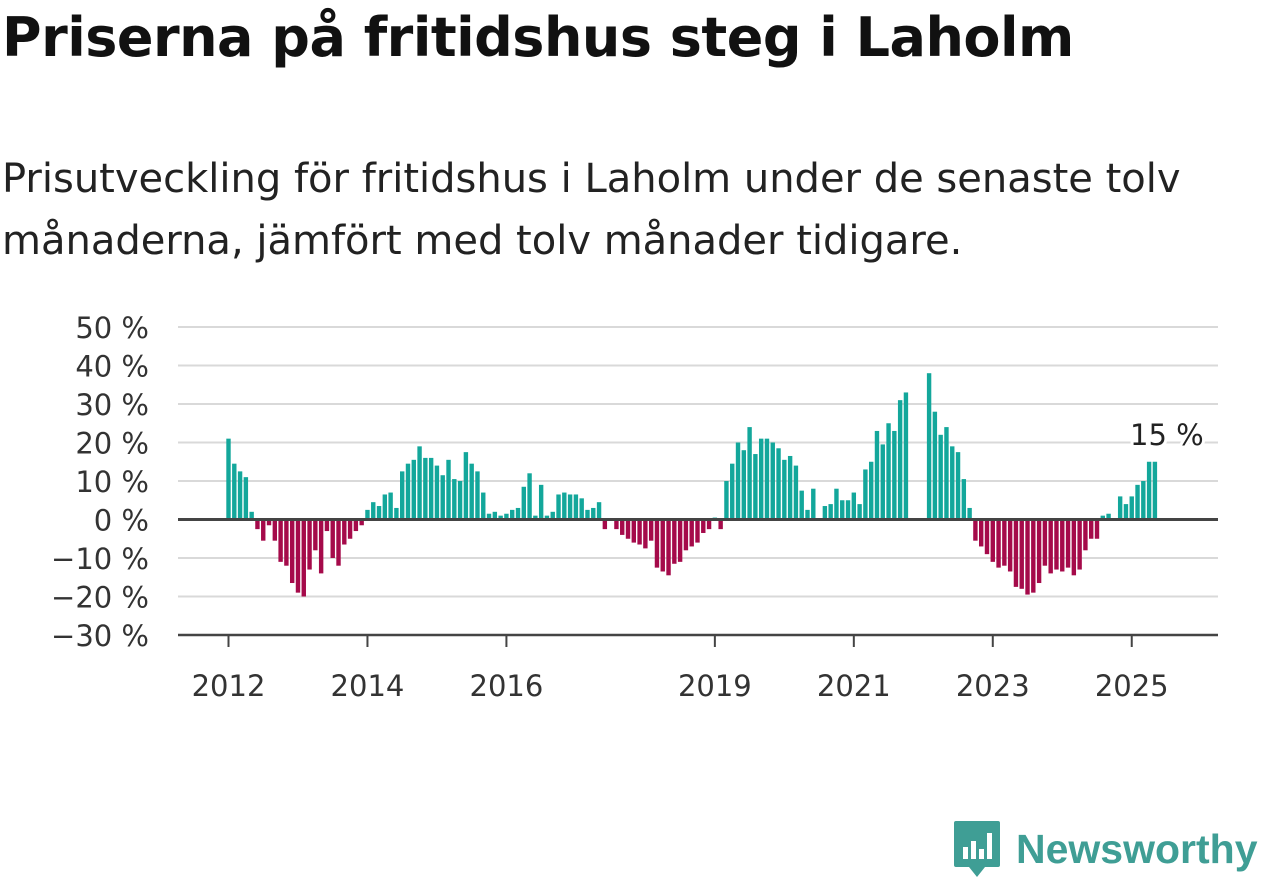 The width and height of the screenshot is (1262, 880). I want to click on y-axis-tick-labels: 50 % 40 % 30 % 20 % 10 % 0 % −10 % −20 % −30 %, so click(100, 482).